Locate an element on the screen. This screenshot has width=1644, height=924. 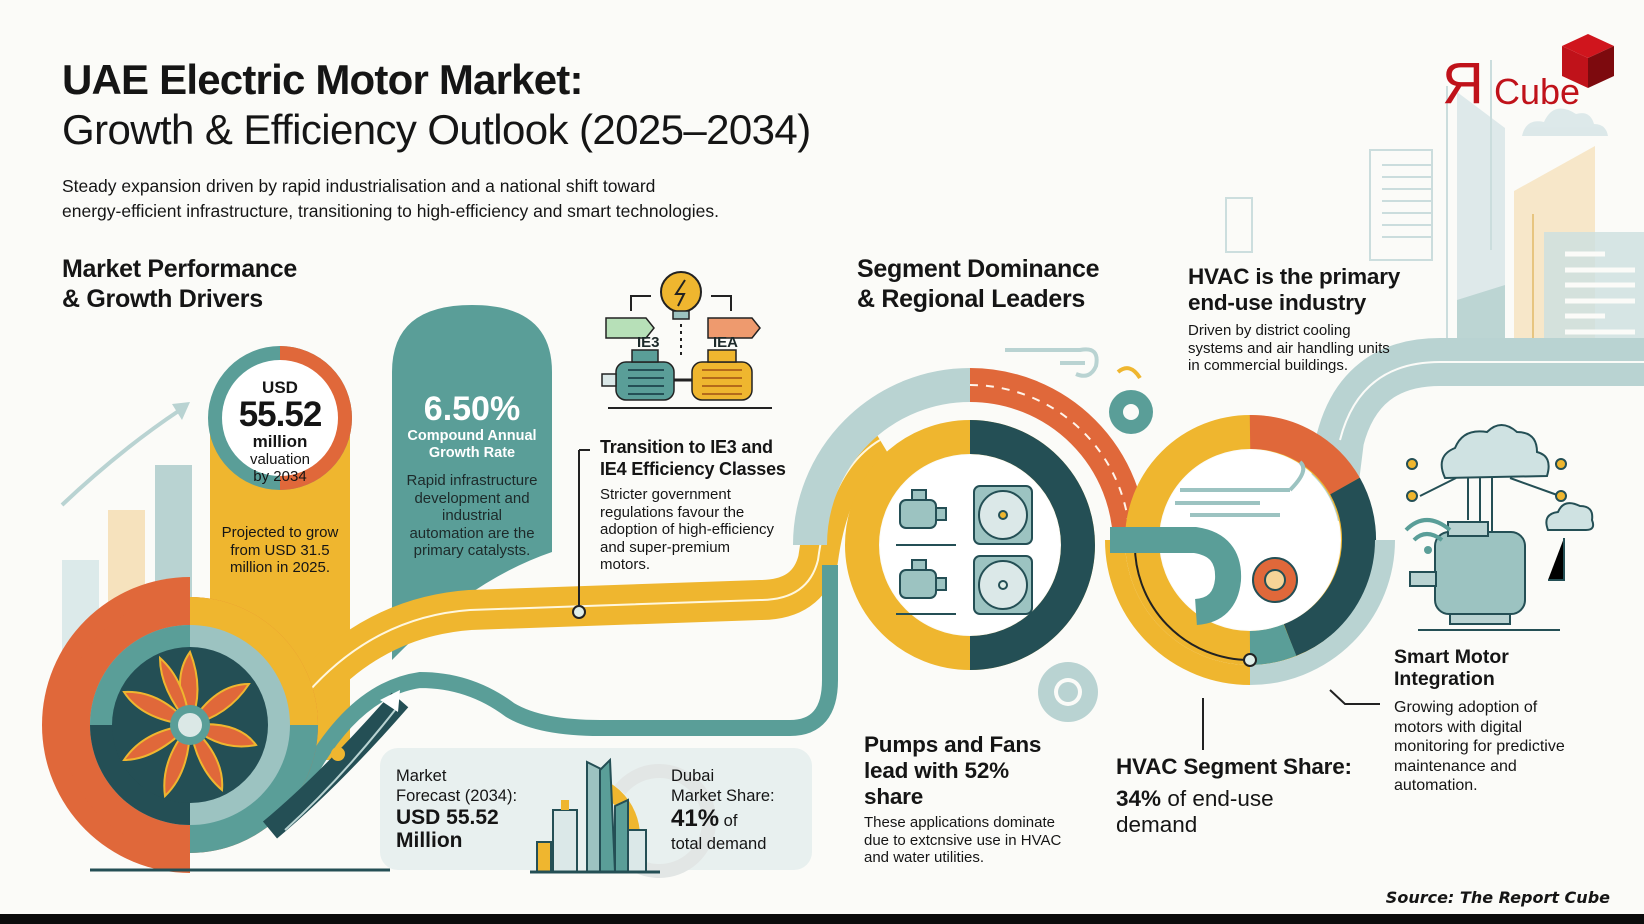
gear-icon is located at coordinates (1095, 556).